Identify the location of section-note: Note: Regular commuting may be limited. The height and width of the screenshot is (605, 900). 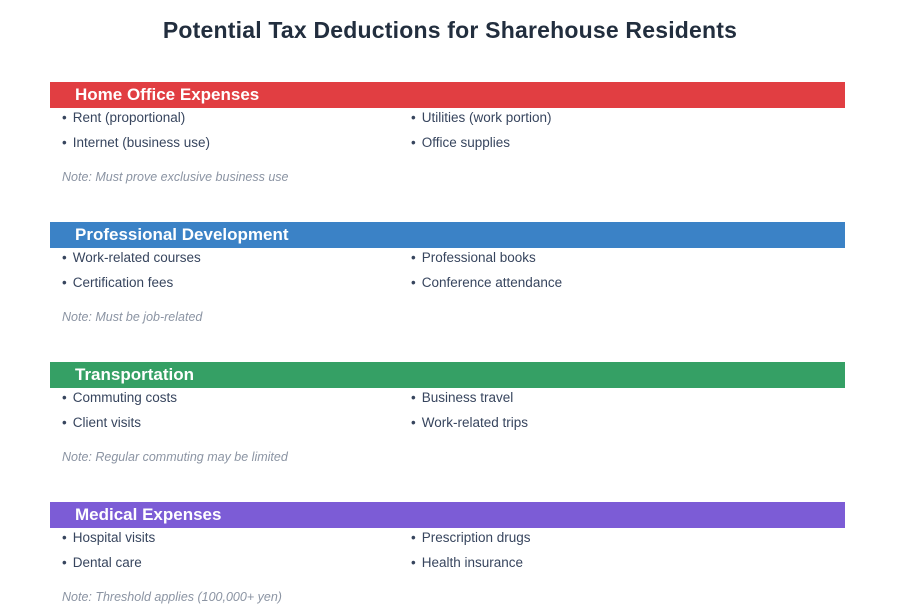
(175, 457).